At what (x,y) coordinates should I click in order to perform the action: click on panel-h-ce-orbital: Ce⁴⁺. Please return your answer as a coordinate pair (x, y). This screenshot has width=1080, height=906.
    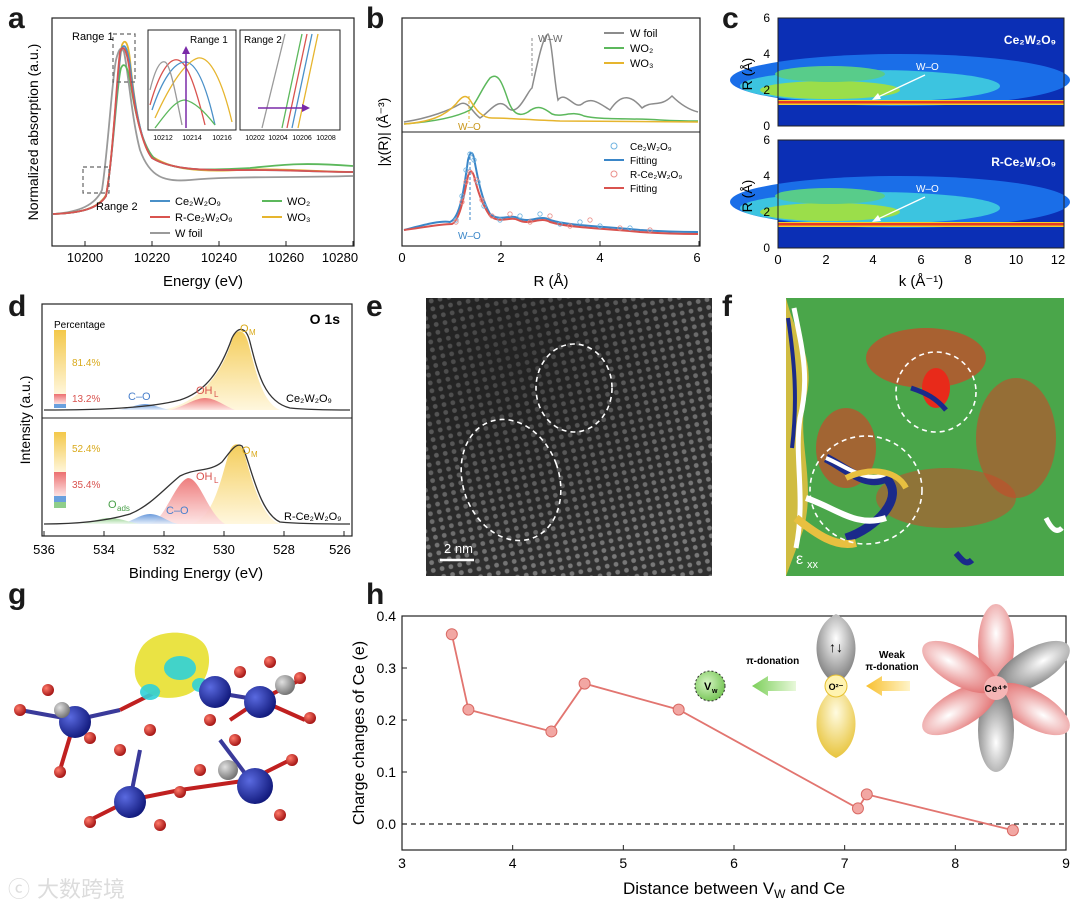
    Looking at the image, I should click on (996, 688).